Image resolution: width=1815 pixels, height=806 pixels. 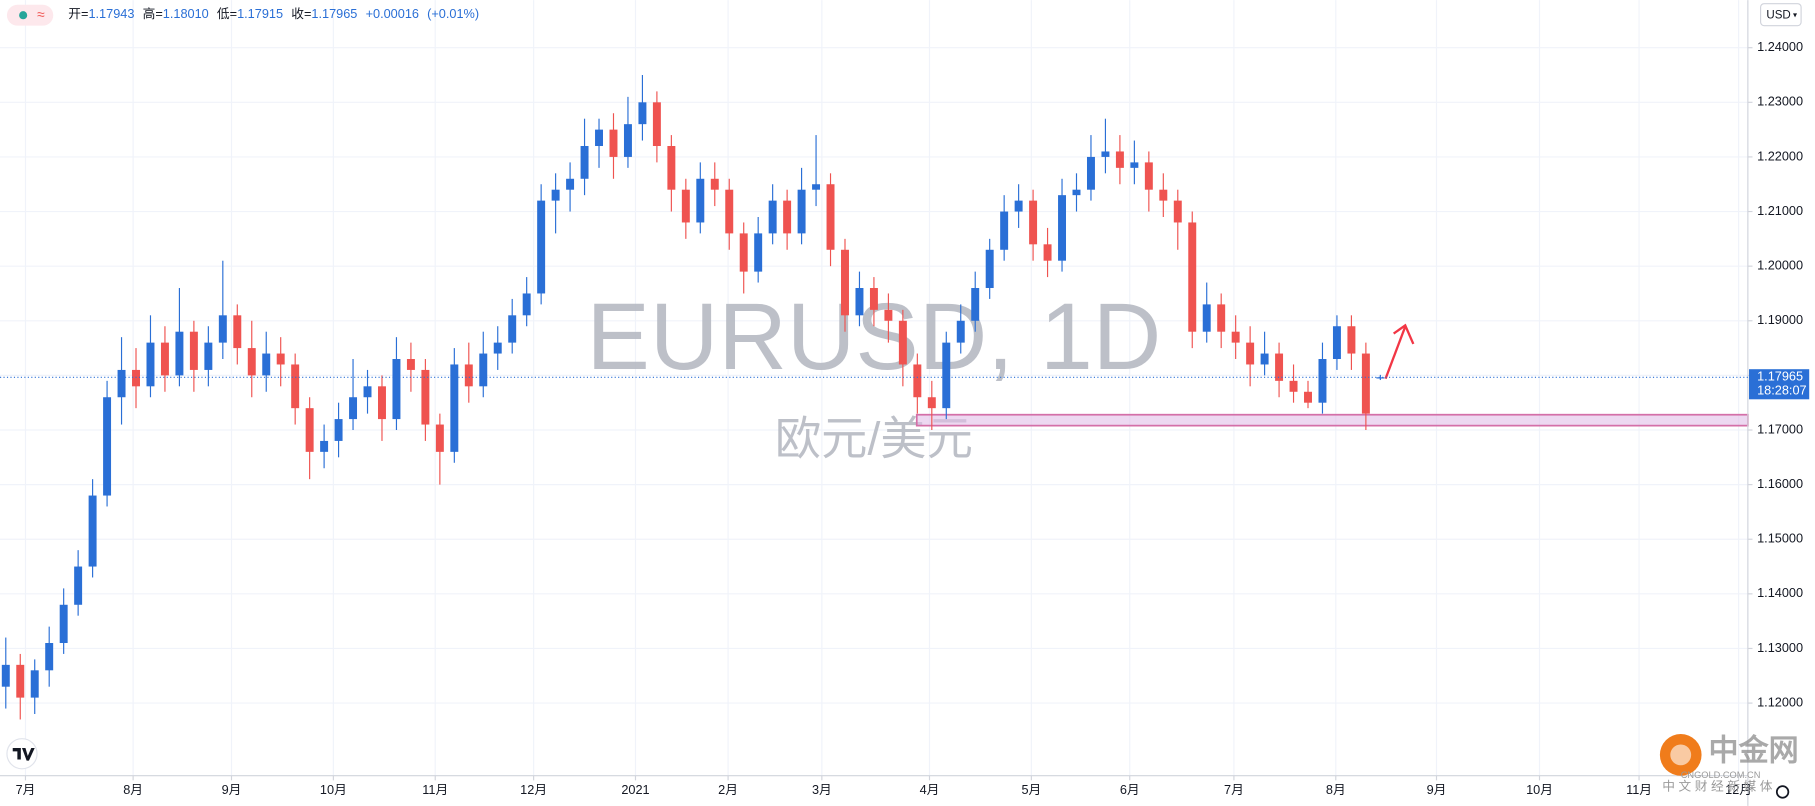 I want to click on y-tick-label: 1.24000, so click(x=1780, y=46).